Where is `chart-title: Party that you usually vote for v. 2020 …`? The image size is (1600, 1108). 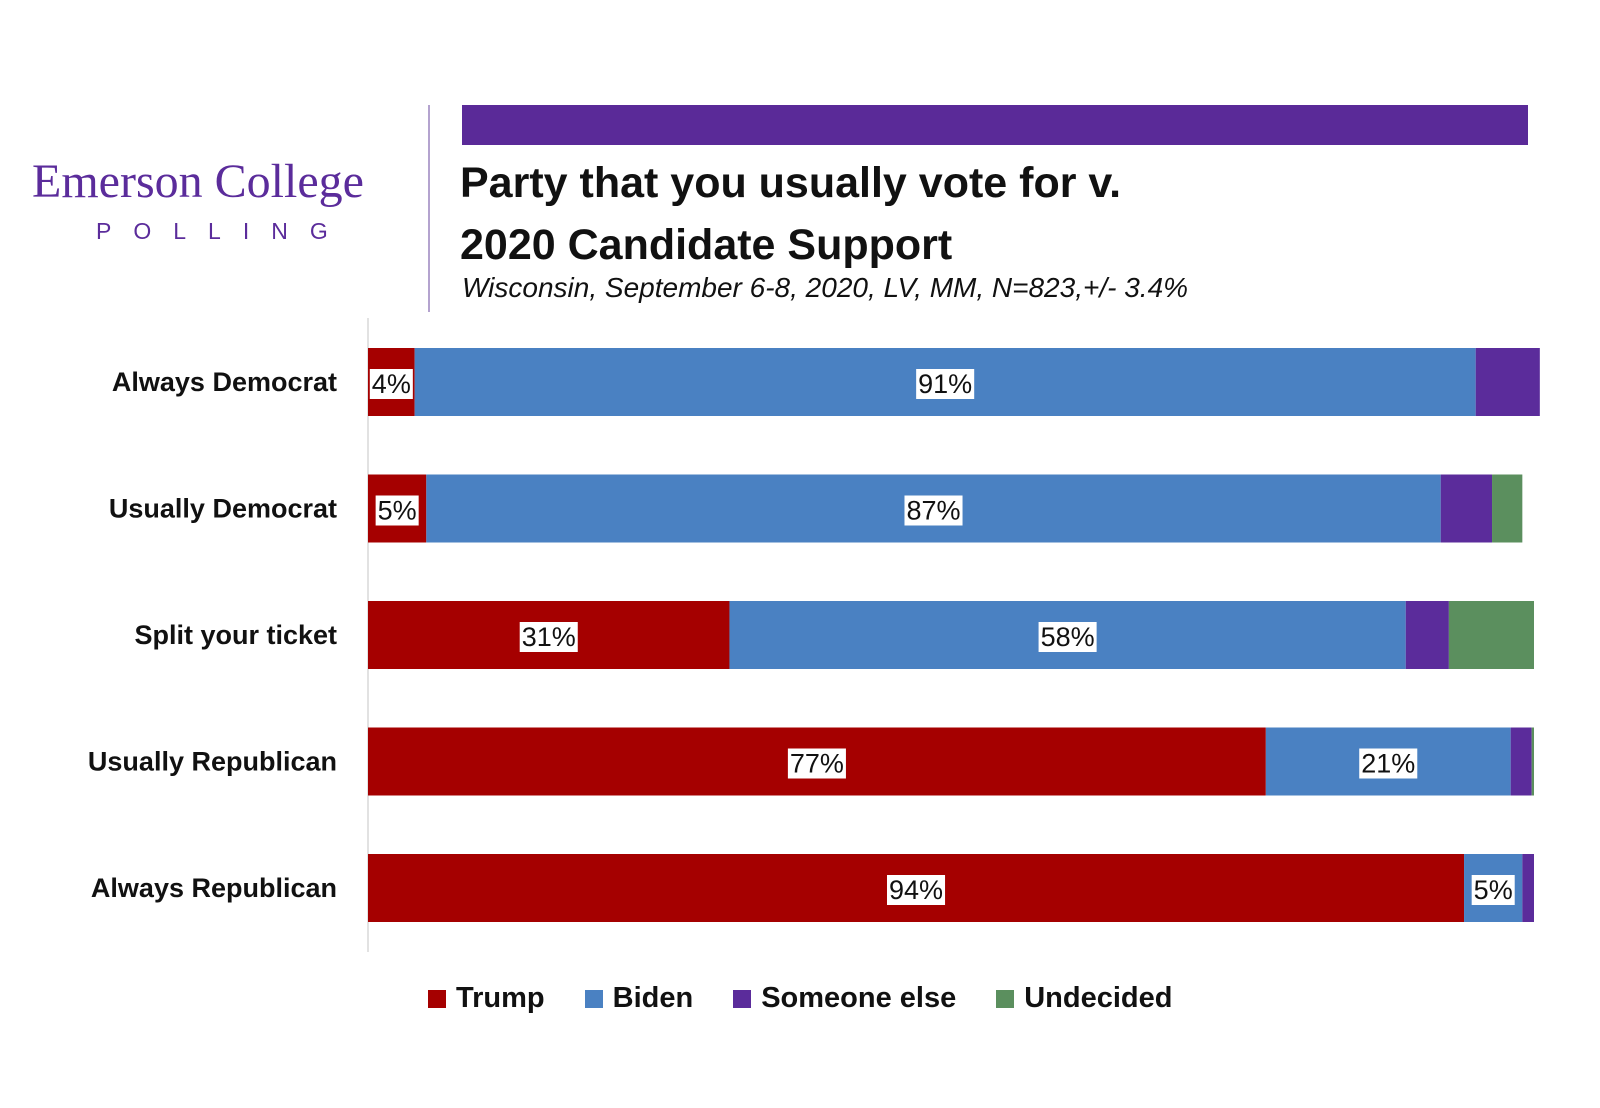
chart-title: Party that you usually vote for v. 2020 … is located at coordinates (790, 214).